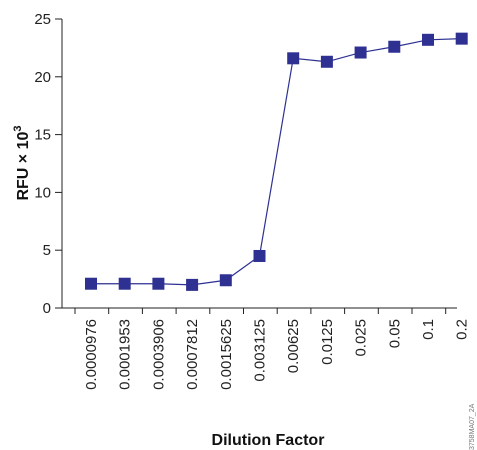 Image resolution: width=477 pixels, height=450 pixels. What do you see at coordinates (42, 19) in the screenshot?
I see `y-tick-label: 25` at bounding box center [42, 19].